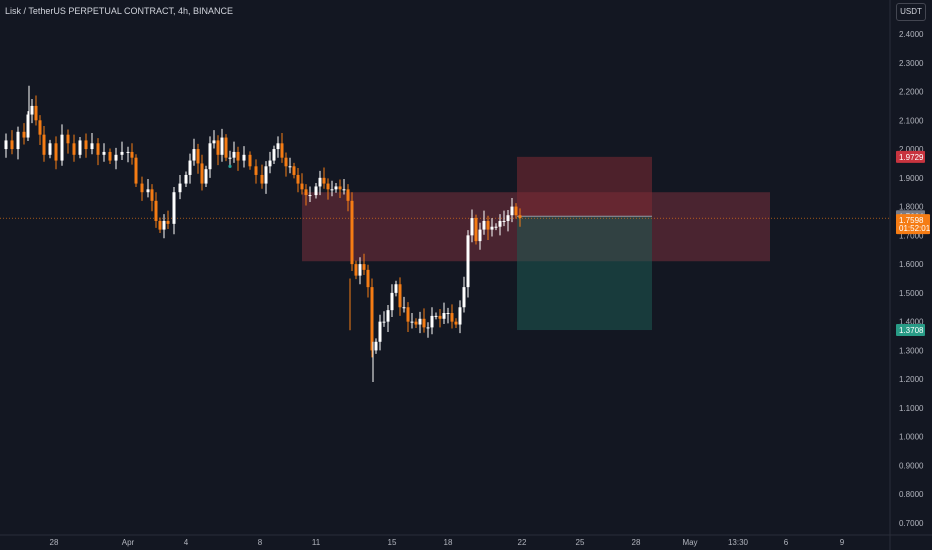  I want to click on x-tick-label: 6, so click(786, 542).